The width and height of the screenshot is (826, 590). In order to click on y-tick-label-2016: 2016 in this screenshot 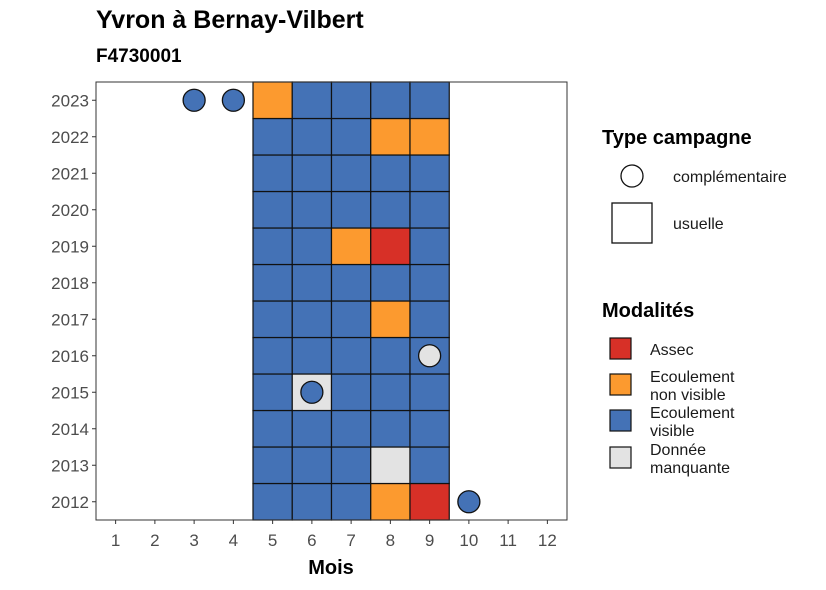, I will do `click(70, 356)`.